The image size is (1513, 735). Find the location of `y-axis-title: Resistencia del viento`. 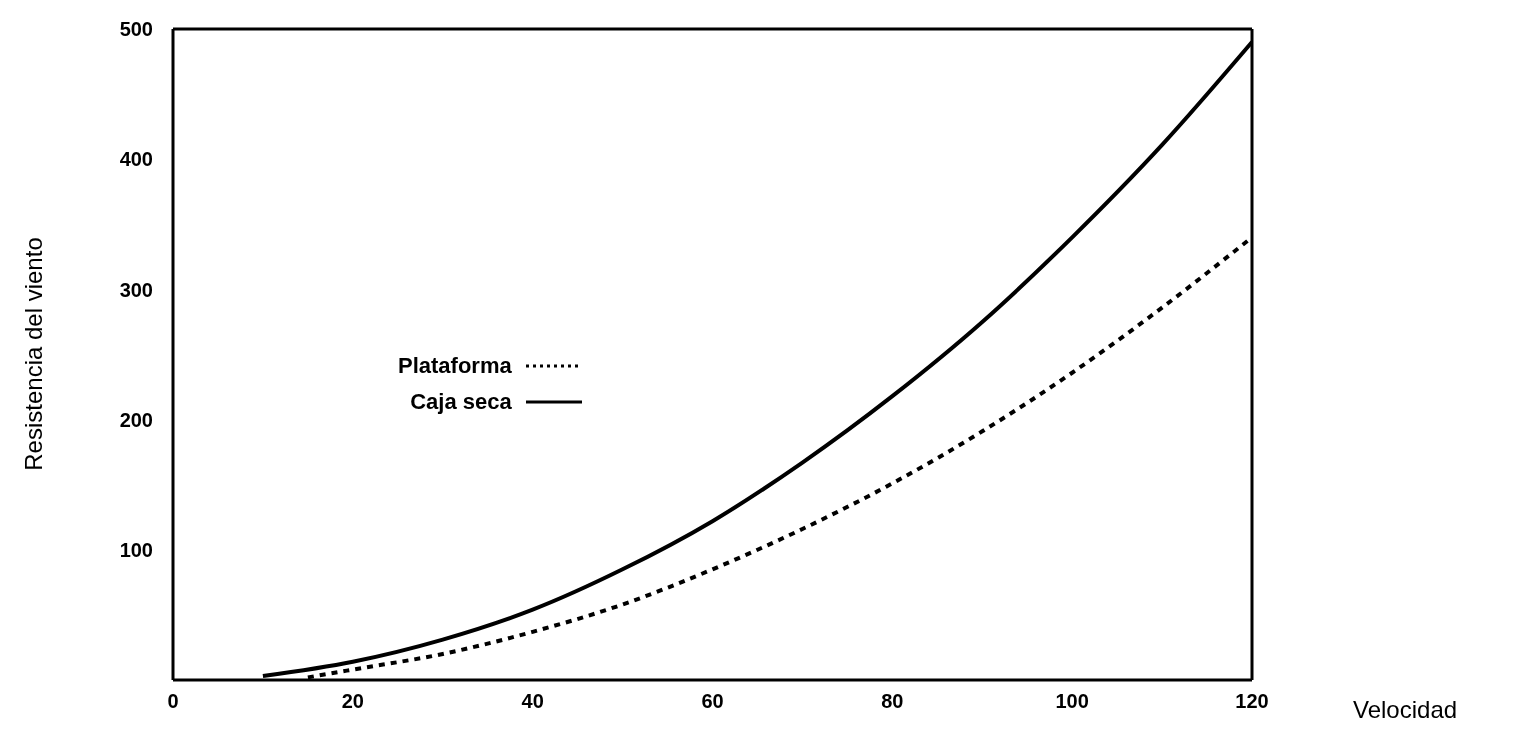

y-axis-title: Resistencia del viento is located at coordinates (34, 354).